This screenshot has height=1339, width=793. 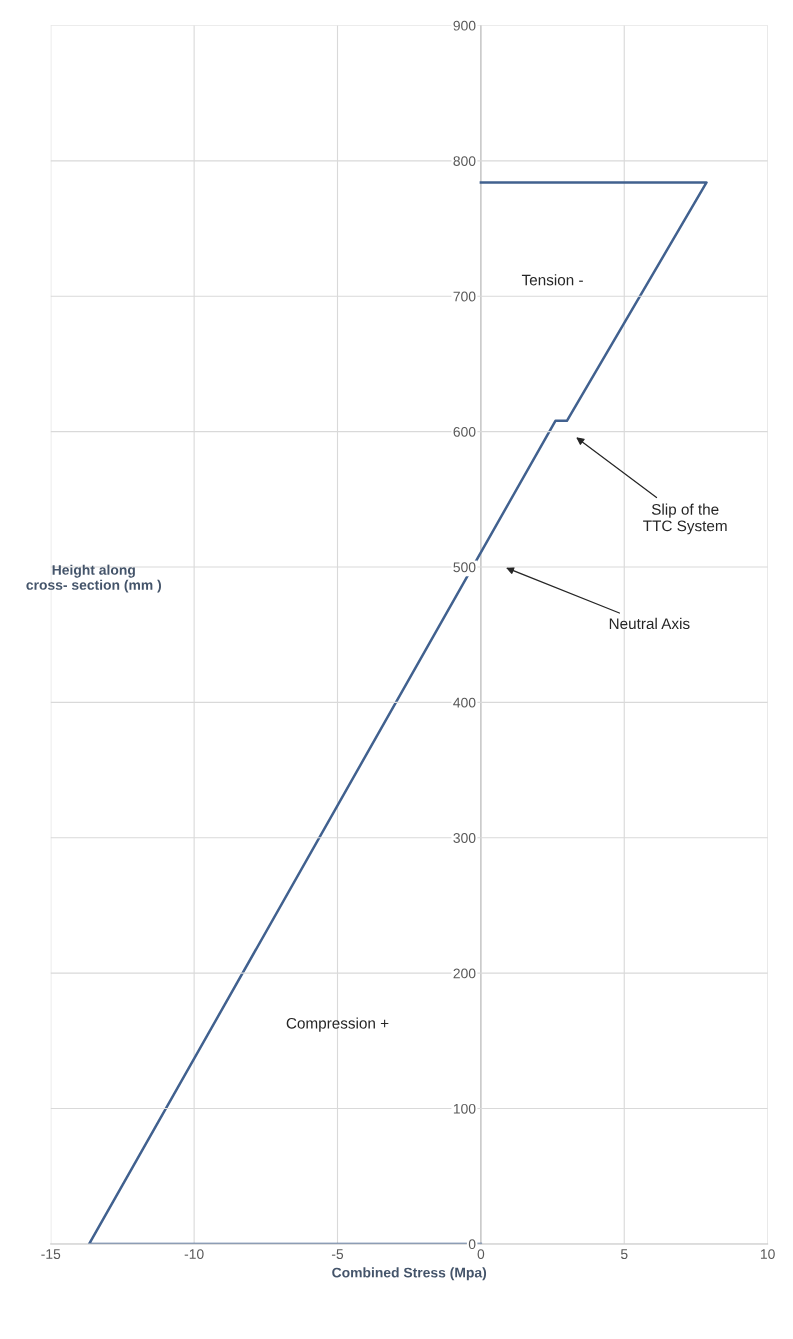 I want to click on y-tick-label: 500, so click(x=464, y=567).